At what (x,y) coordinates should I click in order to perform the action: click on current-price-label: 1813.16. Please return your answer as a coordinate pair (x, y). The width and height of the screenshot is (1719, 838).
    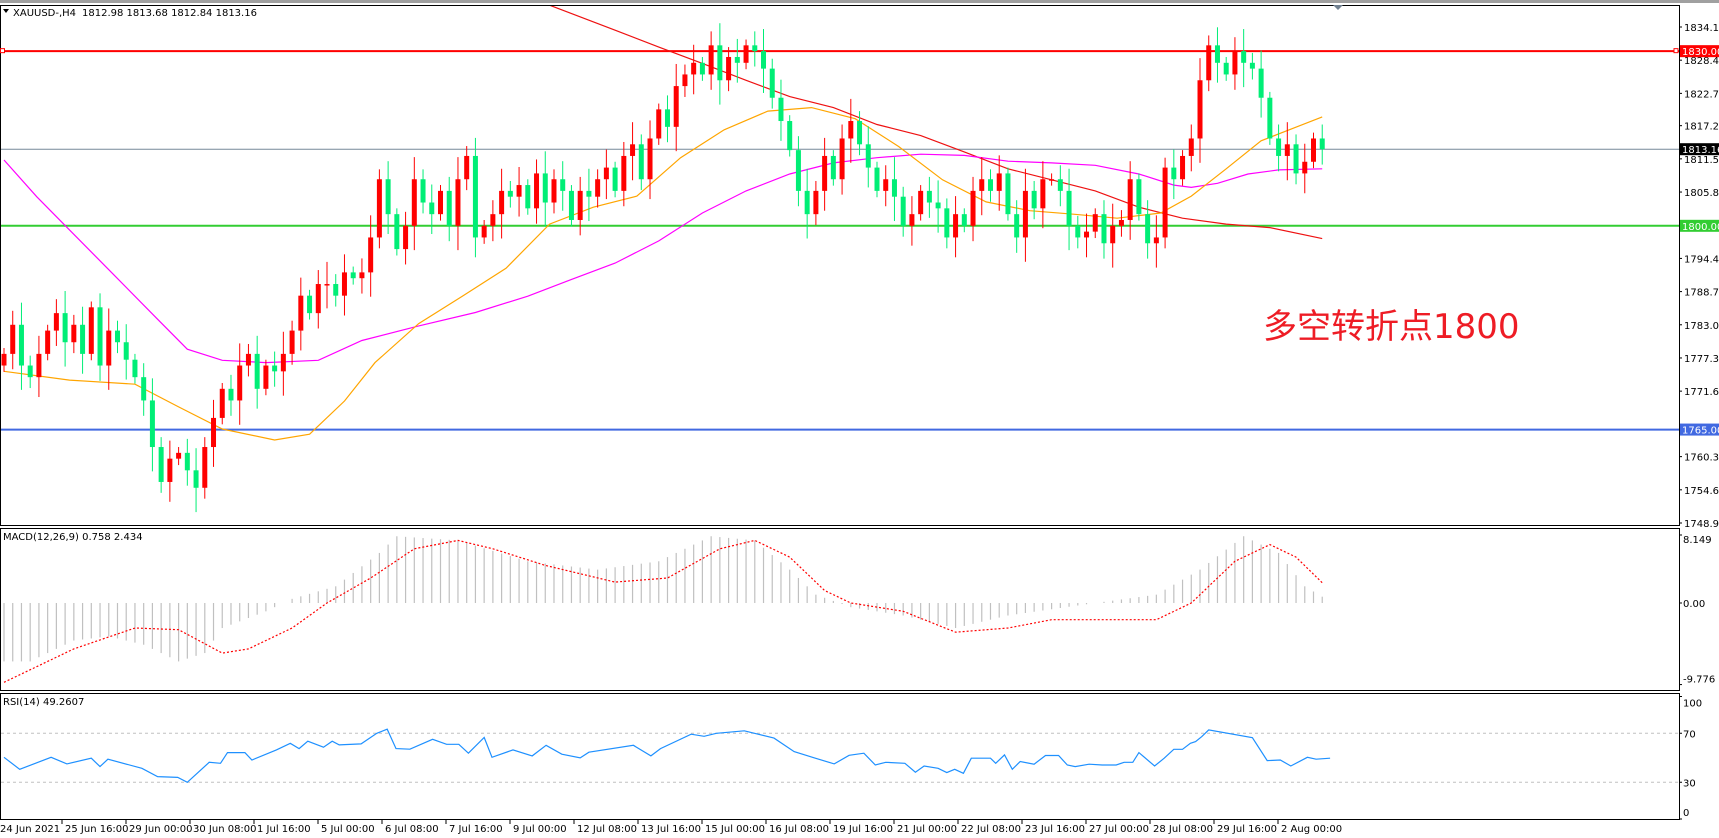
    Looking at the image, I should click on (1700, 150).